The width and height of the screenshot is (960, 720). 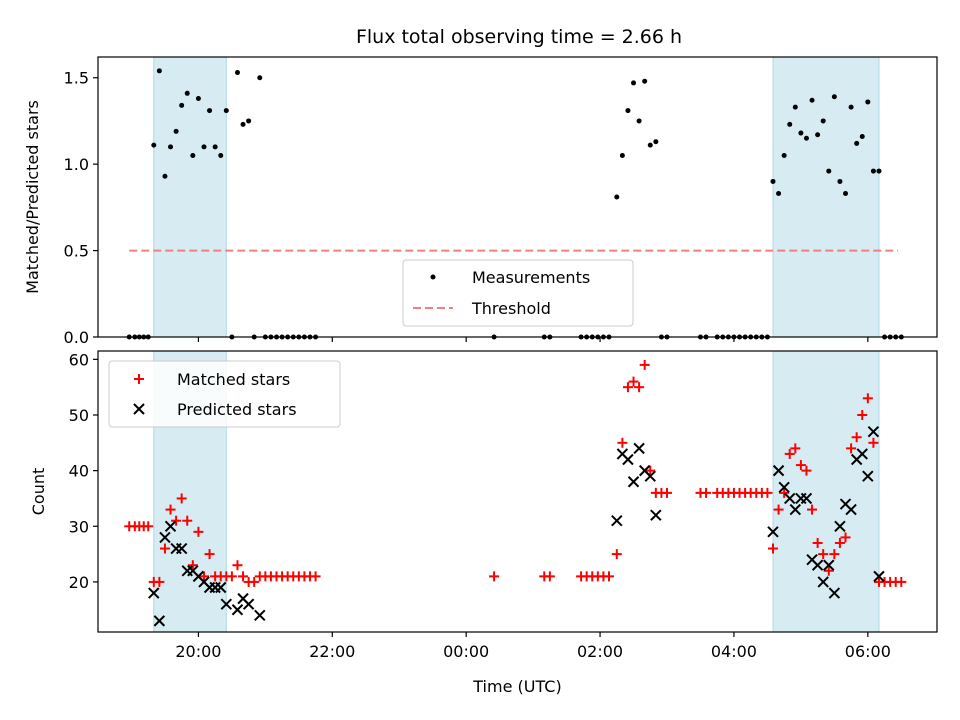 I want to click on y-tick-label: 20, so click(x=79, y=582).